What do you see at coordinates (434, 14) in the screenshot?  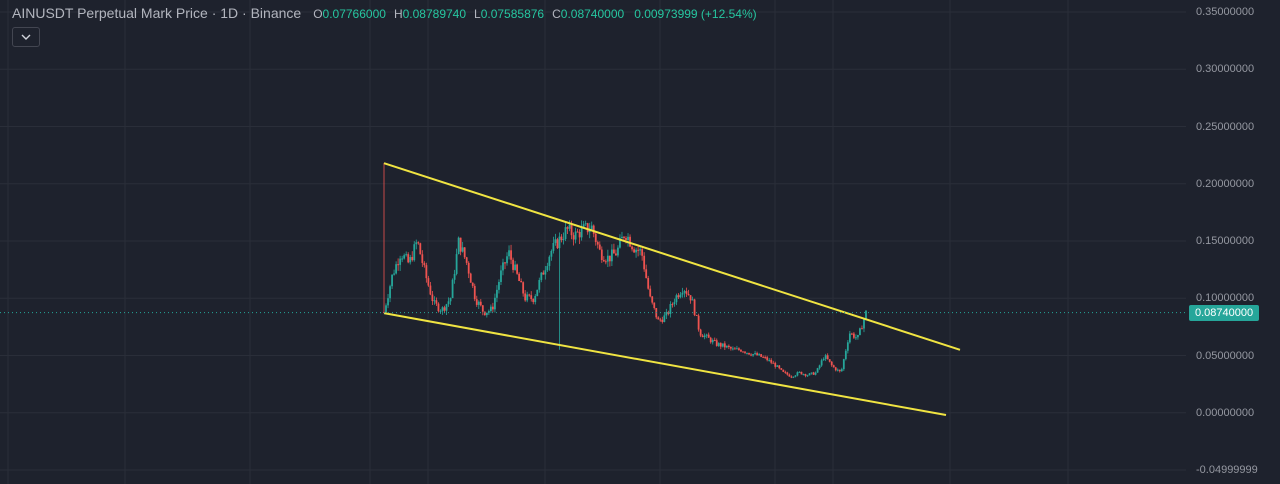 I see `high-value: 0.08789740` at bounding box center [434, 14].